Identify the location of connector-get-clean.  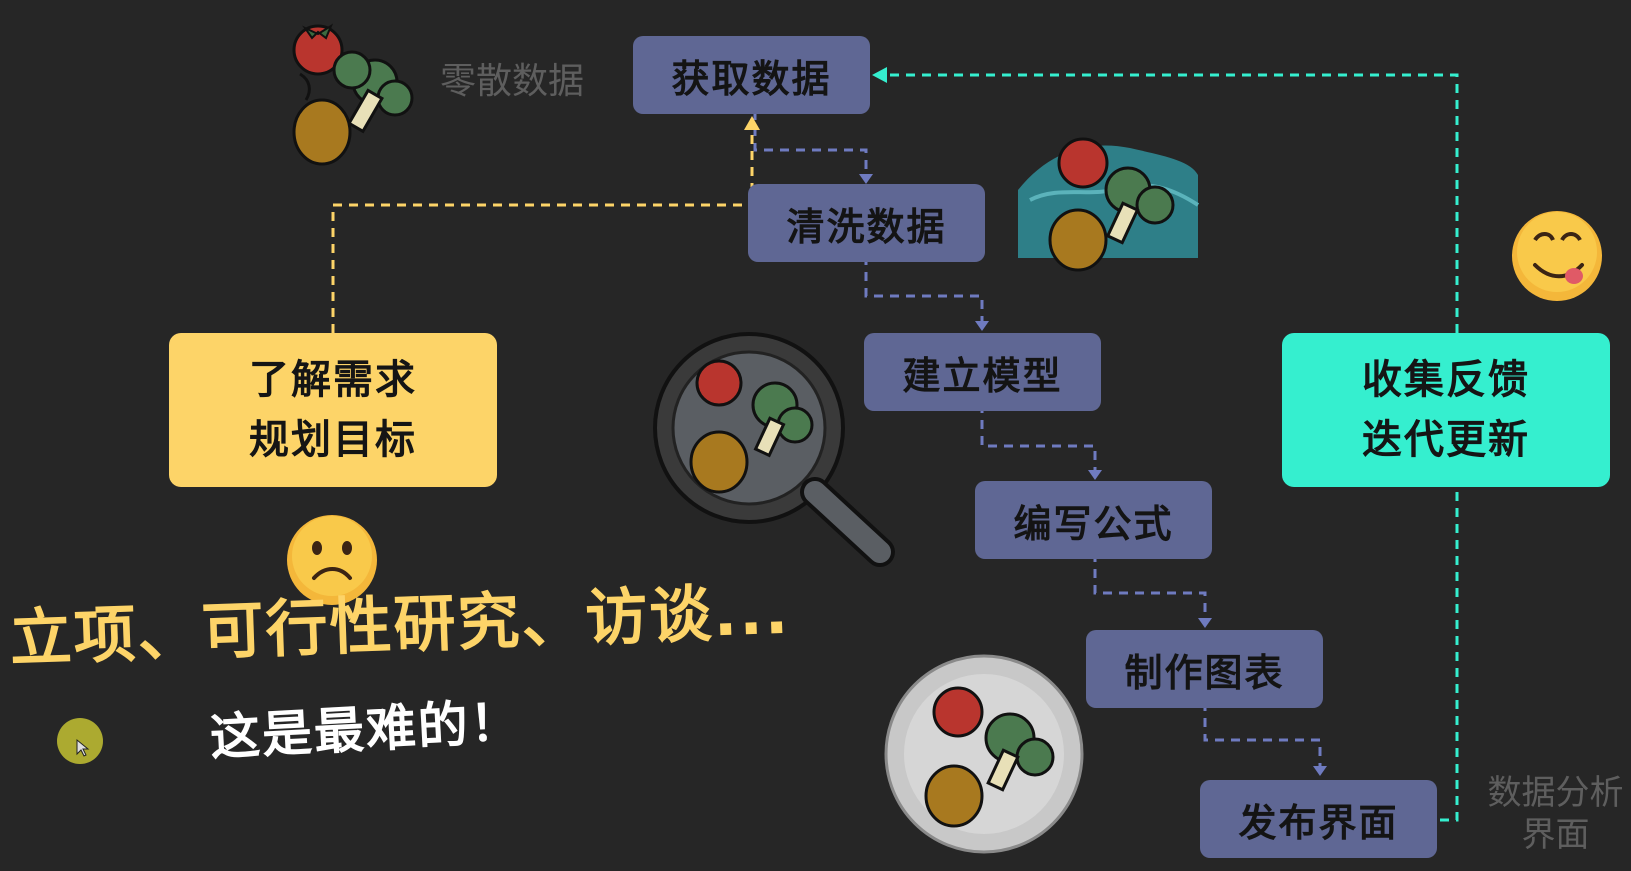
(810, 144).